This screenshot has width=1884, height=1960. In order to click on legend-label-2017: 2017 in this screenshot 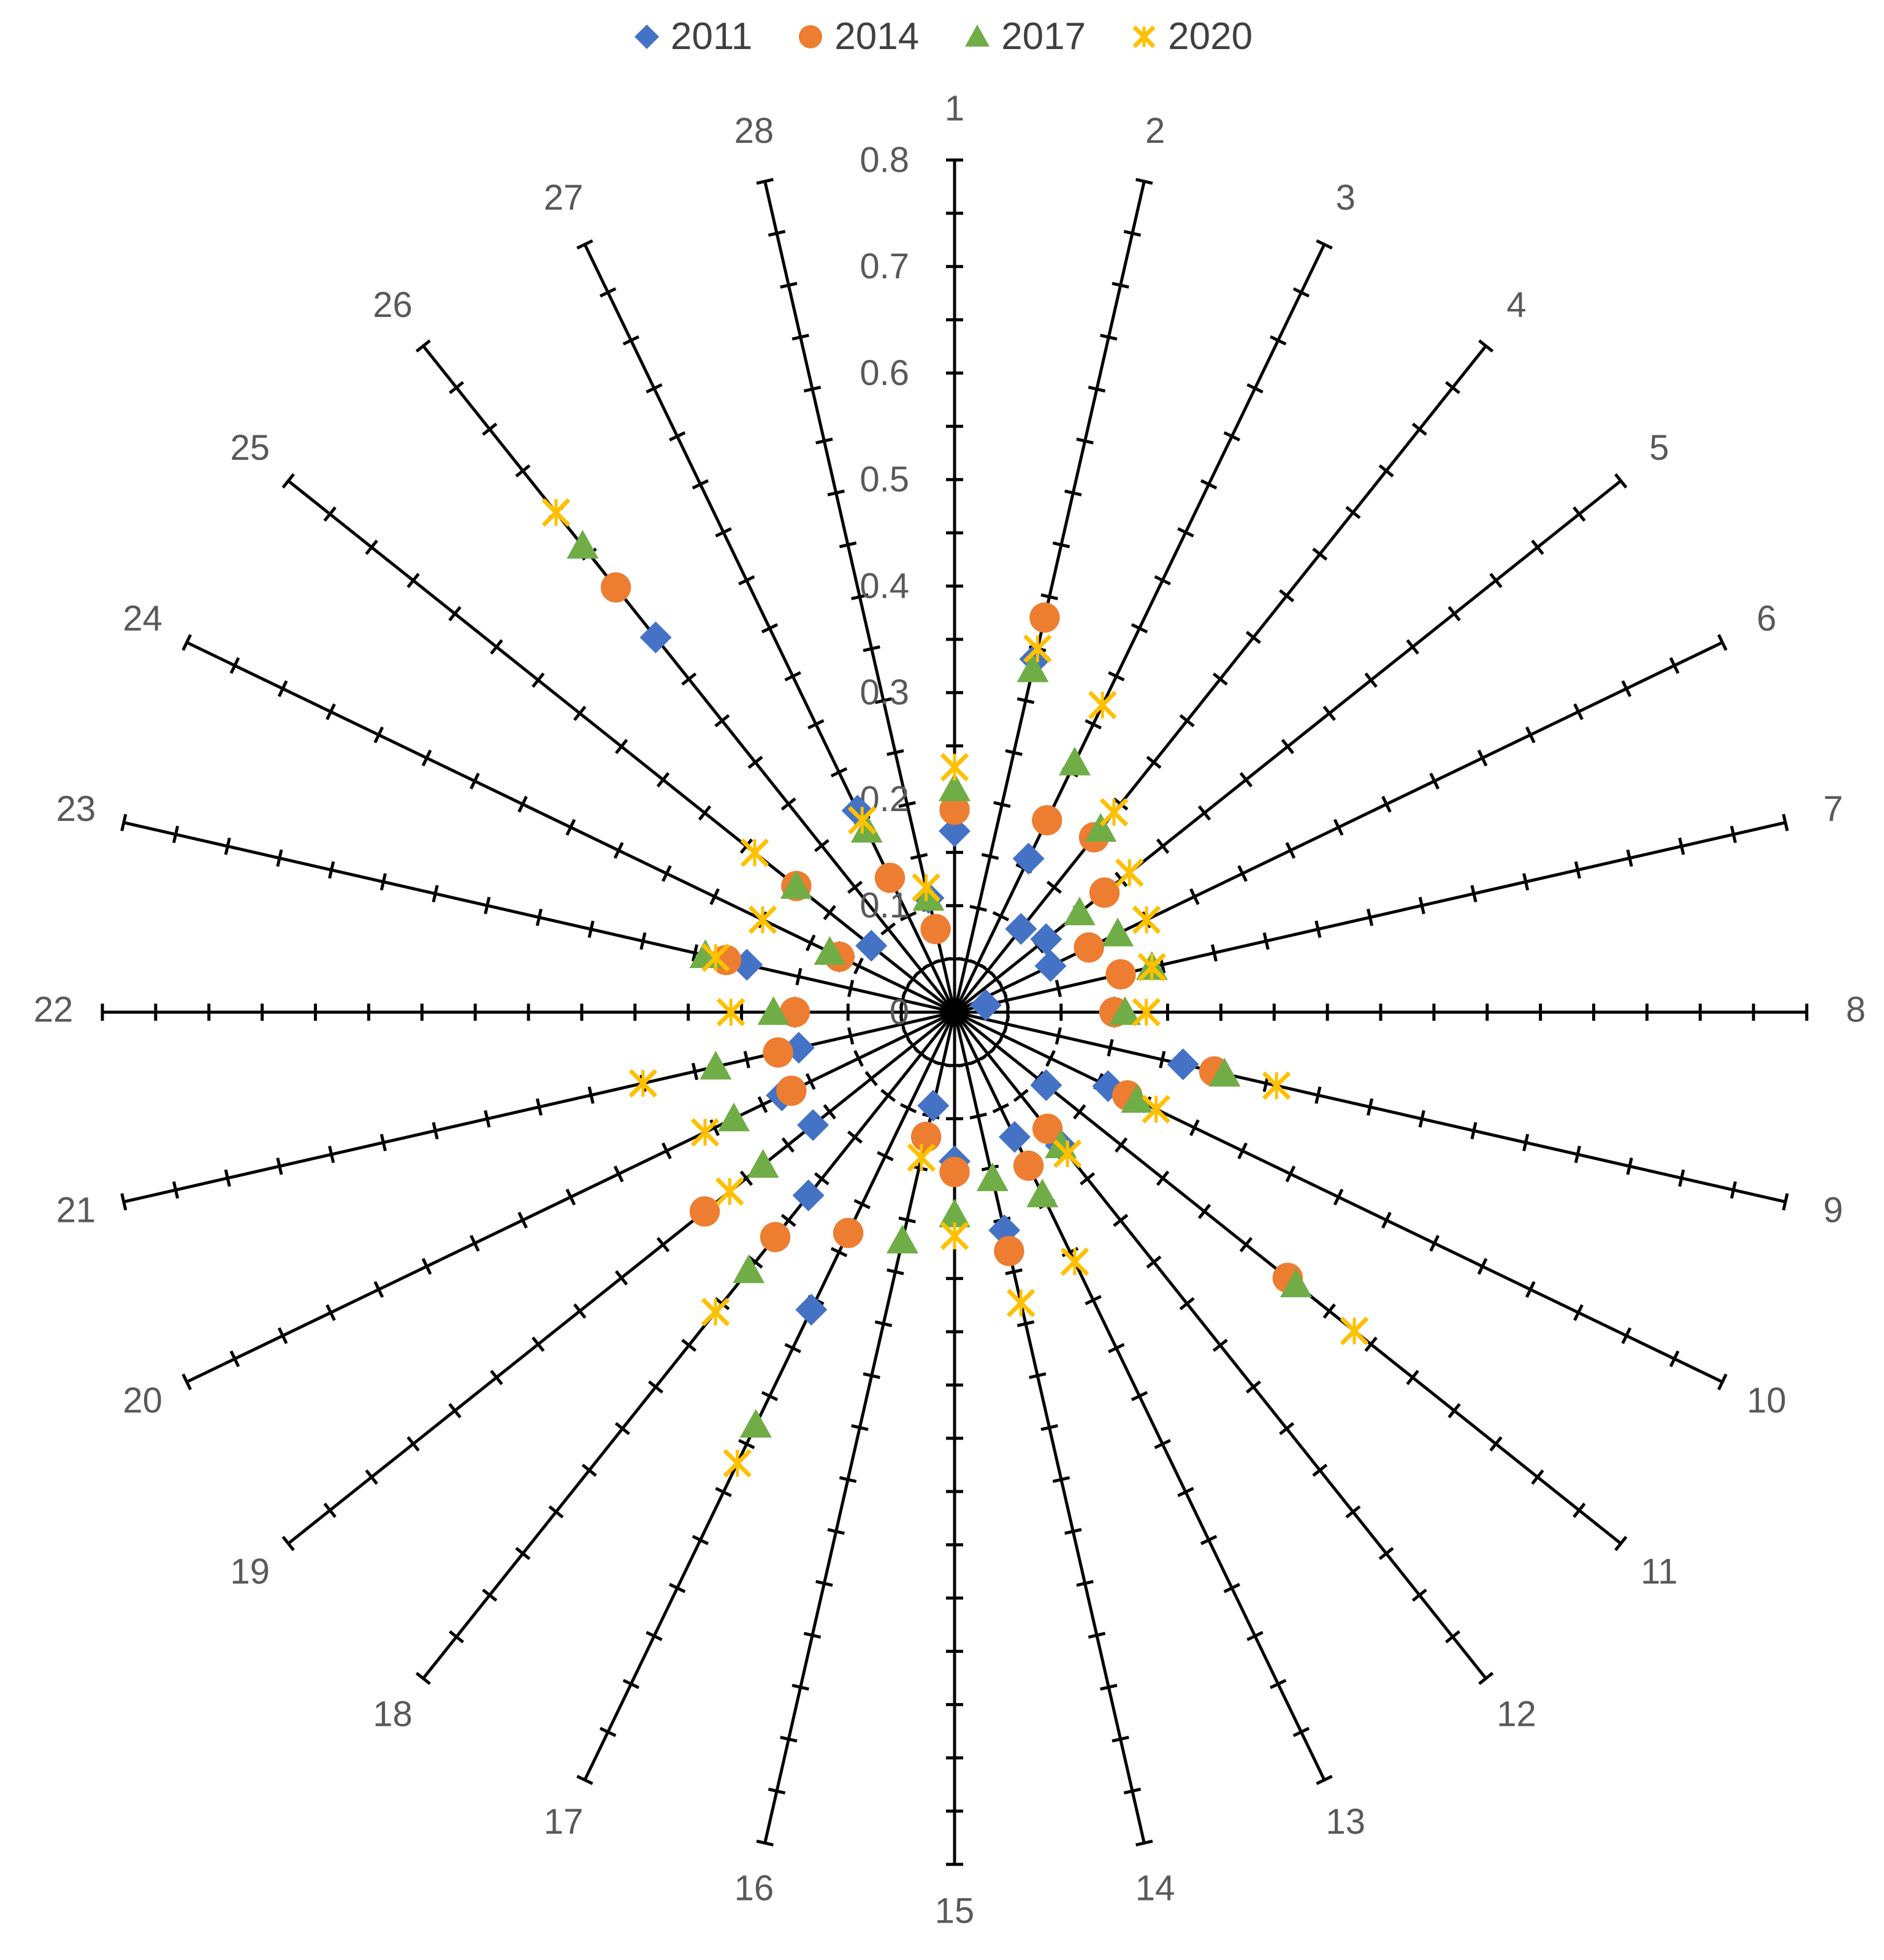, I will do `click(1043, 36)`.